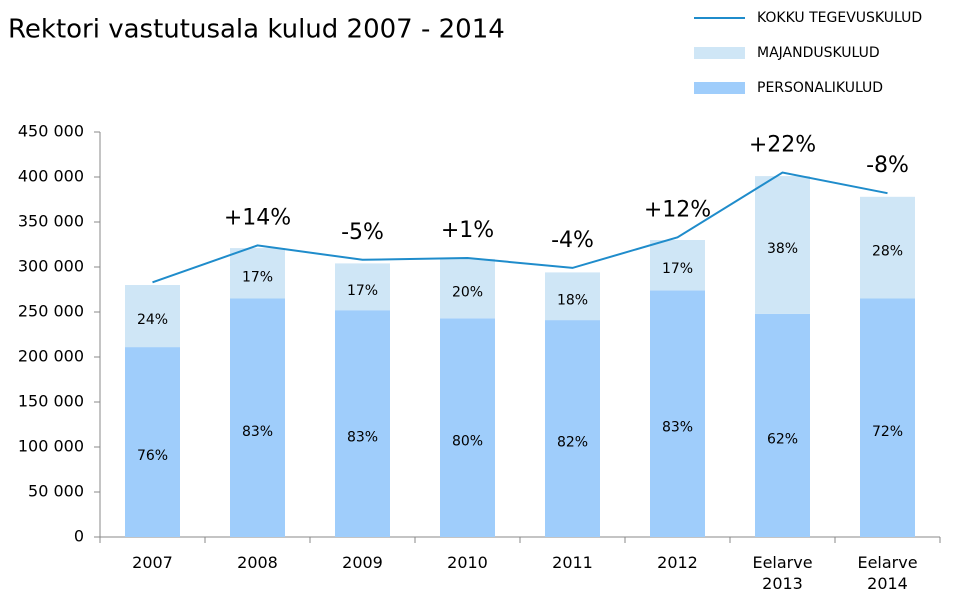 This screenshot has width=963, height=601. Describe the element at coordinates (887, 432) in the screenshot. I see `bar-label: 72%` at that location.